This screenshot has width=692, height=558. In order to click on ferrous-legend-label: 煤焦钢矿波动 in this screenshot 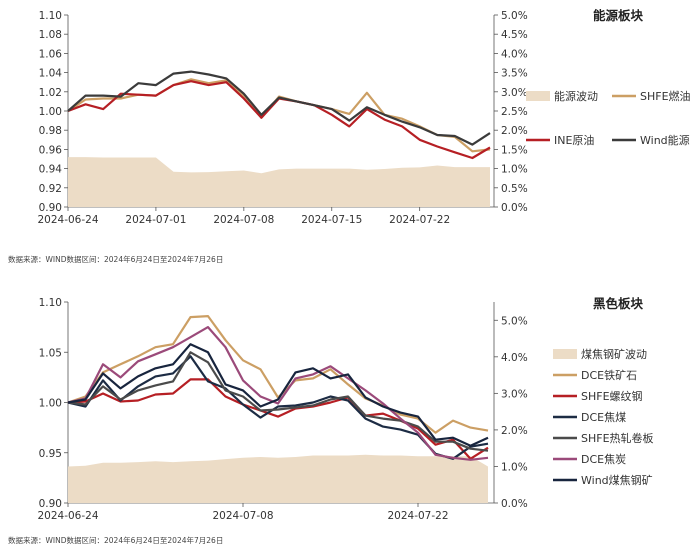, I will do `click(614, 354)`.